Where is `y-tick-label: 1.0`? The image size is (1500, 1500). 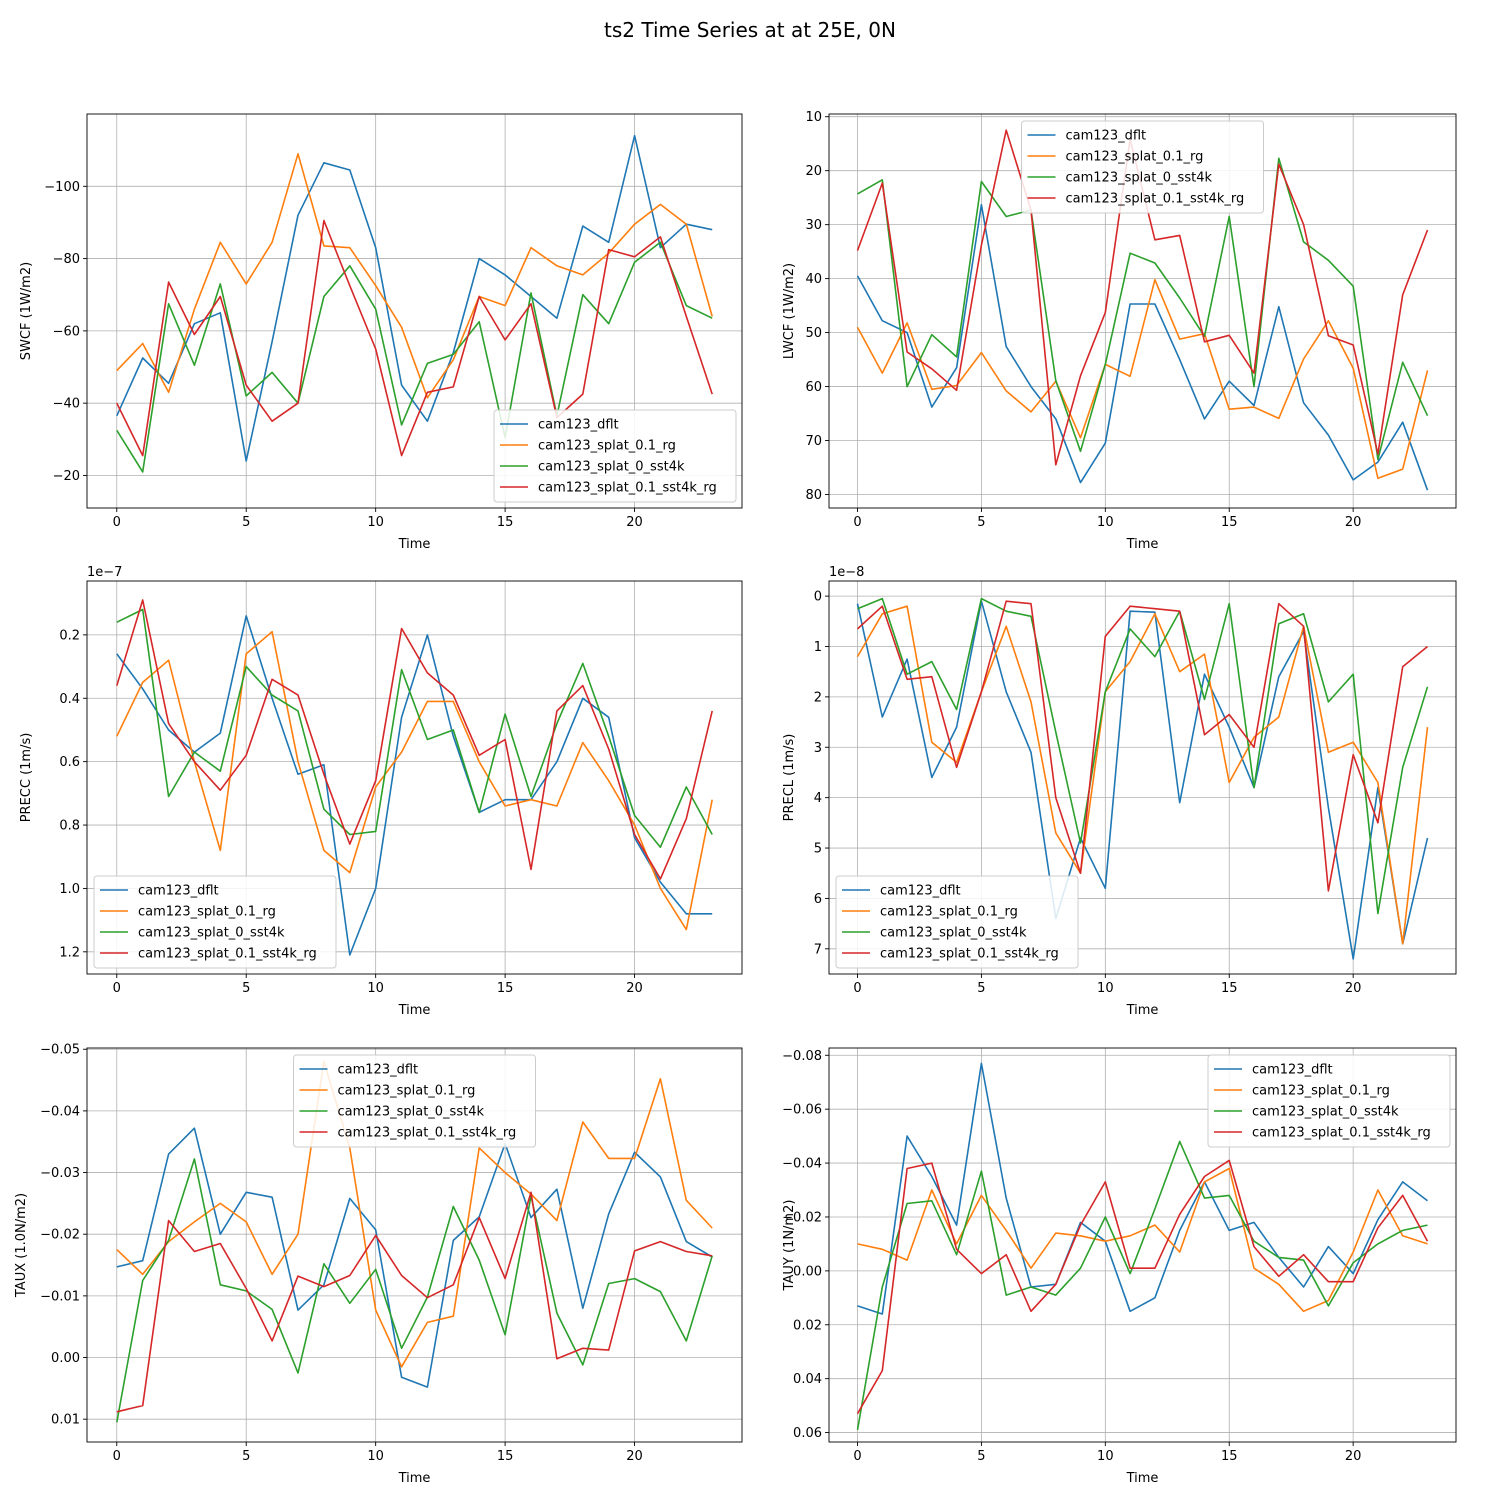 y-tick-label: 1.0 is located at coordinates (69, 889).